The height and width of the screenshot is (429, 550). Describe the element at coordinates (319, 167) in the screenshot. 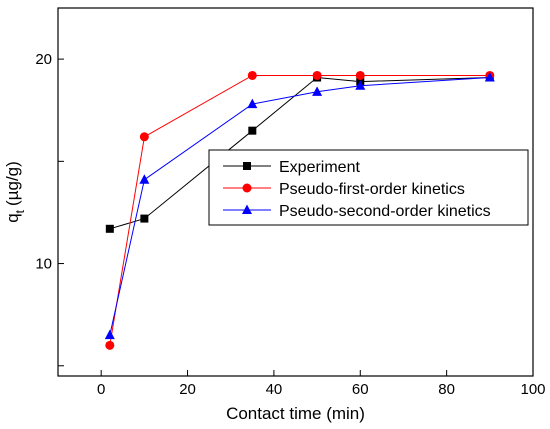

I see `legend-entry: Experiment` at that location.